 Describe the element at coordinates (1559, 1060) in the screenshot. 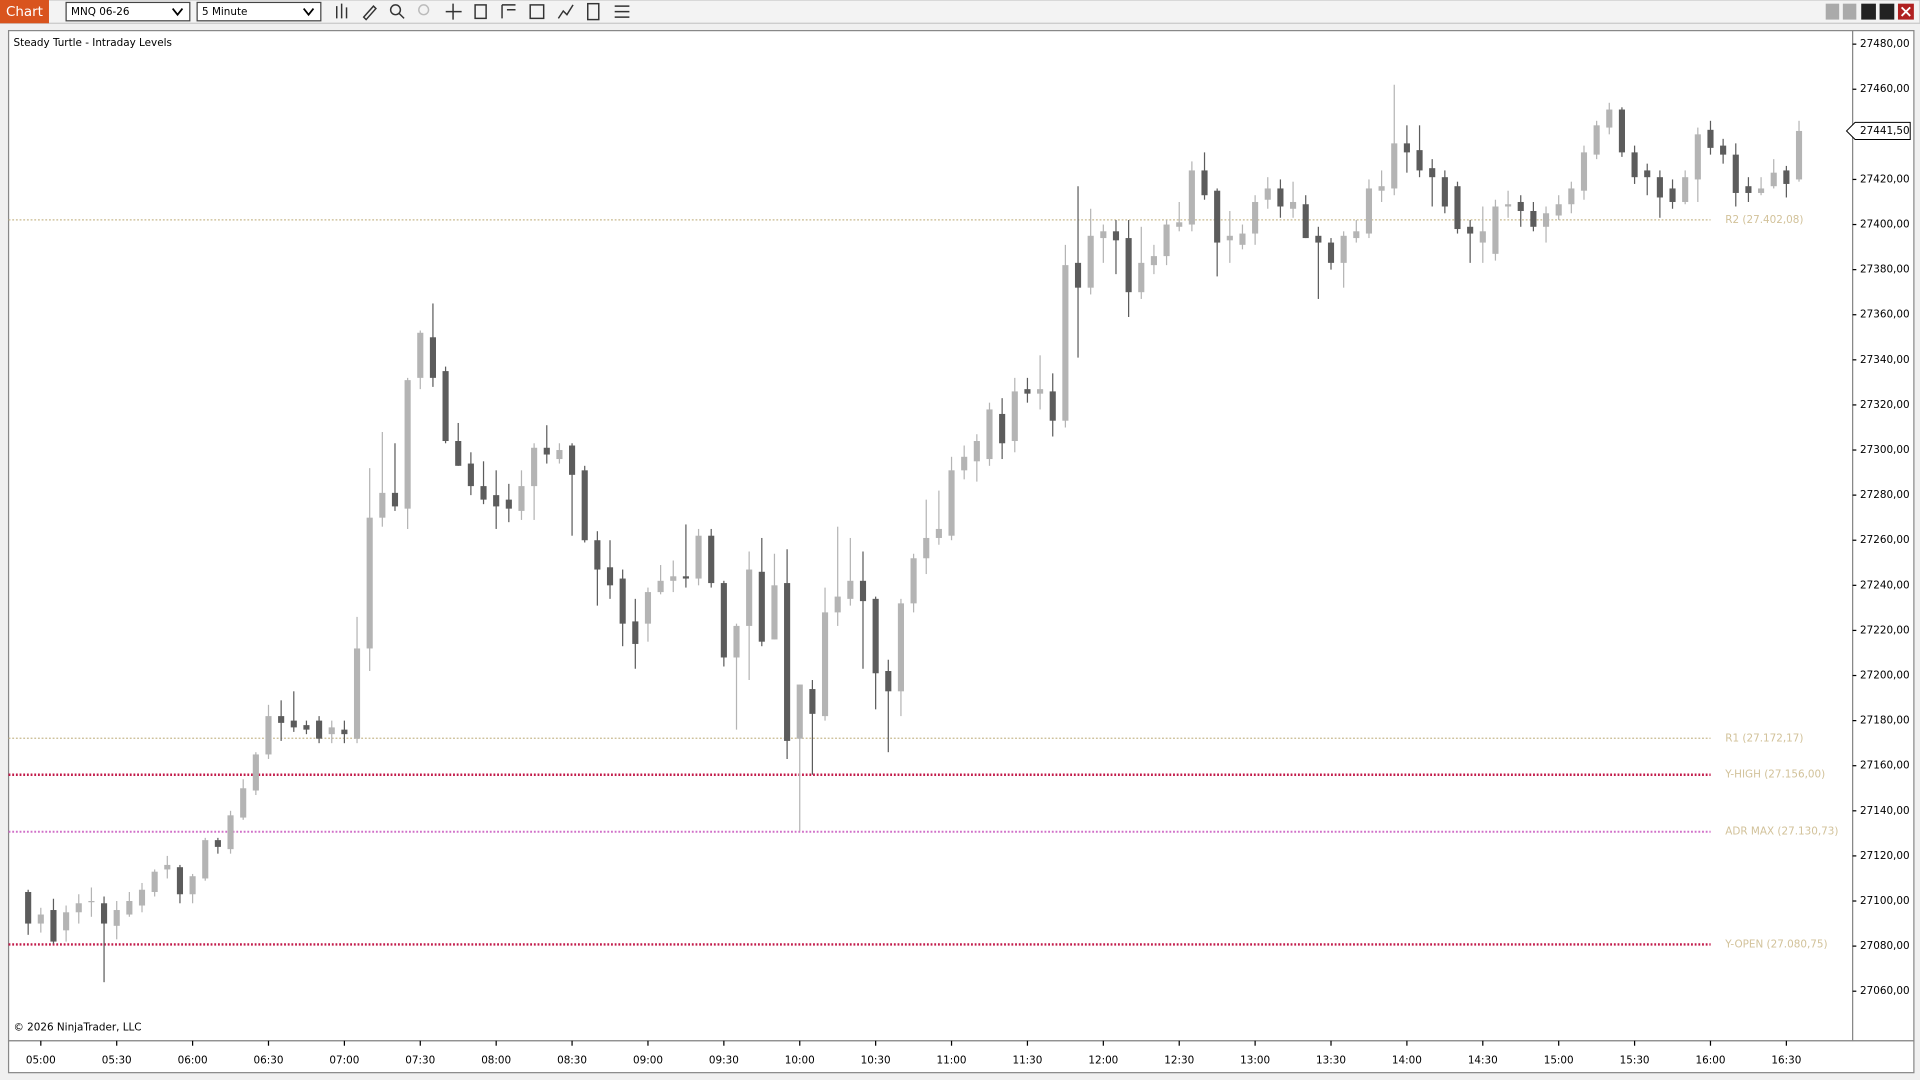

I see `x-tick-label: 15:00` at that location.